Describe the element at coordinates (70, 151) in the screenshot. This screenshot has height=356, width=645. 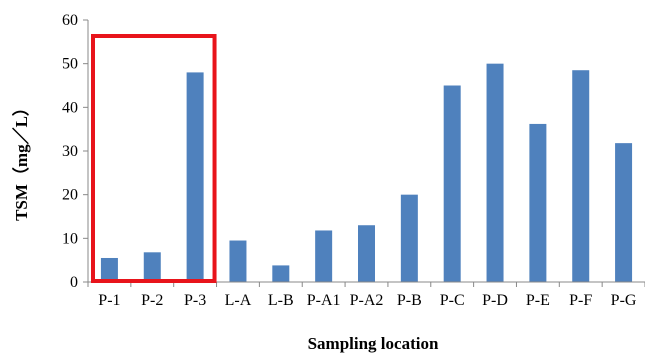
I see `y-tick-label: 30` at that location.